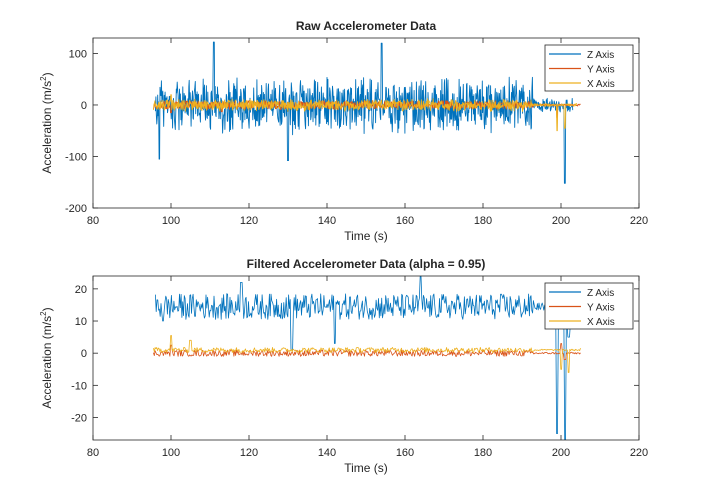 The height and width of the screenshot is (497, 711). What do you see at coordinates (366, 26) in the screenshot?
I see `chart-title: Raw Accelerometer Data` at bounding box center [366, 26].